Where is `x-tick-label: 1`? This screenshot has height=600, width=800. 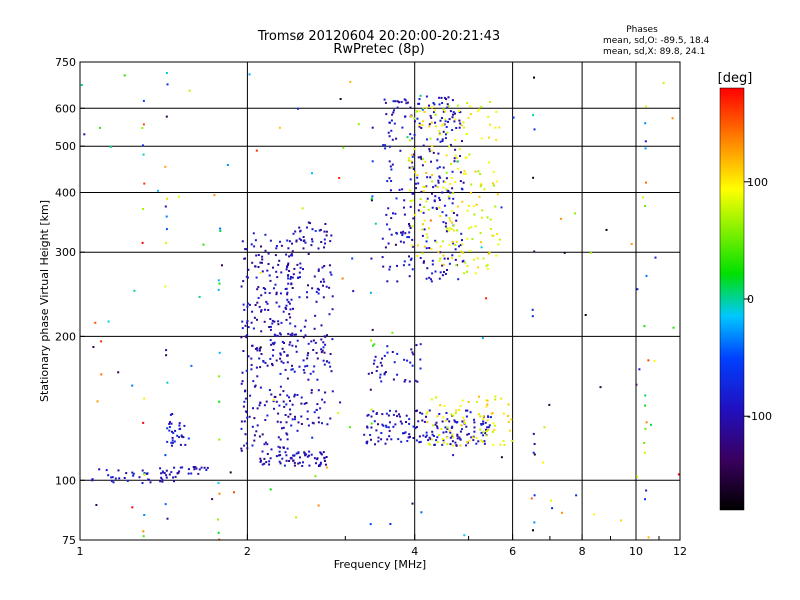
x-tick-label: 1 is located at coordinates (80, 551).